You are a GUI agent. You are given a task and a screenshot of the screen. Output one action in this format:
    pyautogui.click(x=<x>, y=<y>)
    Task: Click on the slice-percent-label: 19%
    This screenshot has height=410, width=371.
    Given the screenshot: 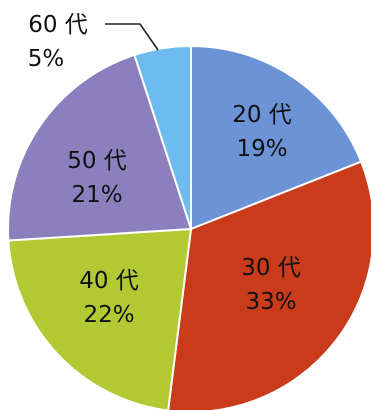 What is the action you would take?
    pyautogui.click(x=261, y=149)
    